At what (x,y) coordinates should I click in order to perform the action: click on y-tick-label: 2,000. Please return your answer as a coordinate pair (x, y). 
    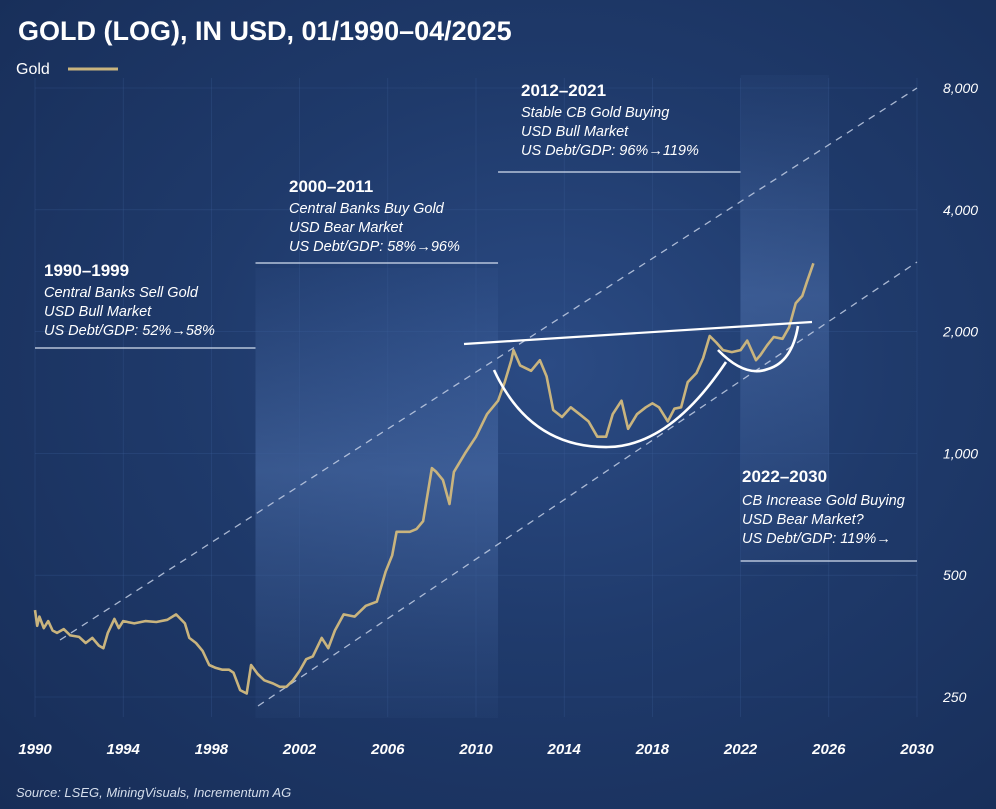
    Looking at the image, I should click on (960, 332).